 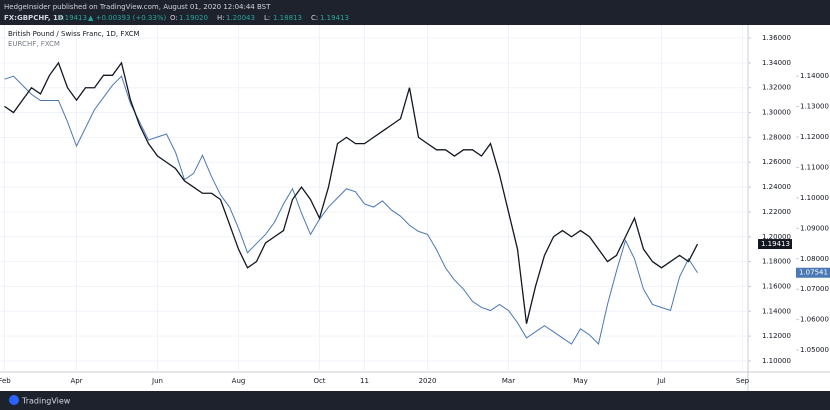 What do you see at coordinates (776, 187) in the screenshot?
I see `y-tick-label: 1.24000` at bounding box center [776, 187].